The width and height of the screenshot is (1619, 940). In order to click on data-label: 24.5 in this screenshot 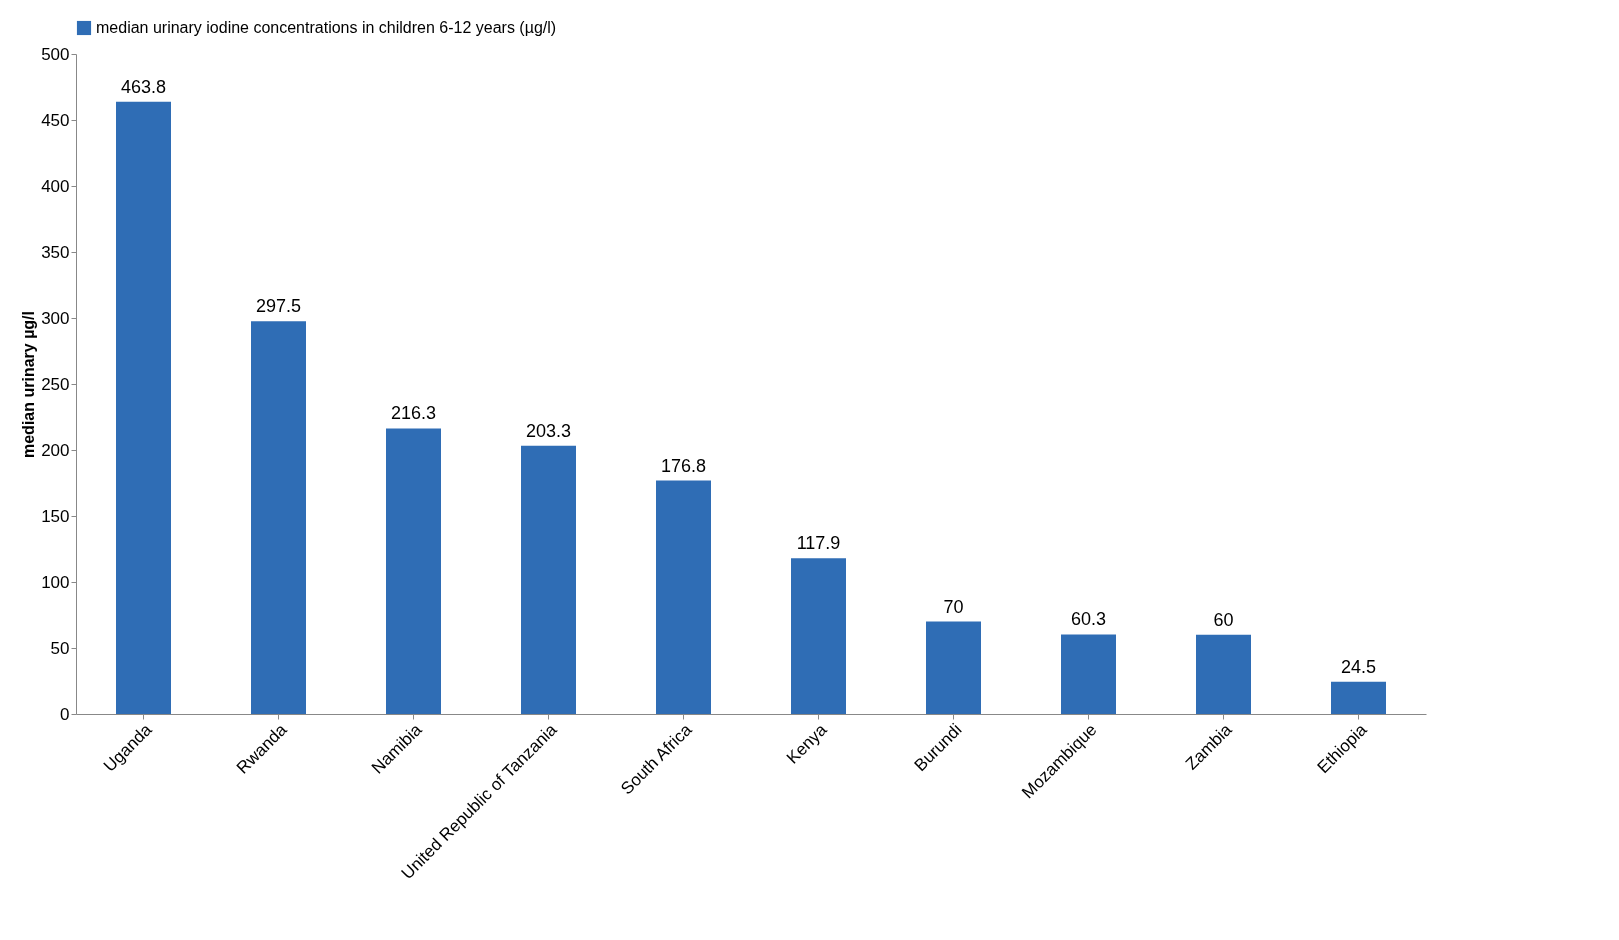, I will do `click(1358, 666)`.